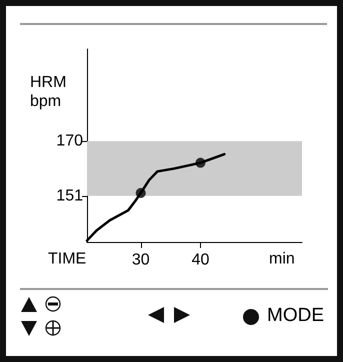  Describe the element at coordinates (201, 260) in the screenshot. I see `x-tick-label: 40` at that location.